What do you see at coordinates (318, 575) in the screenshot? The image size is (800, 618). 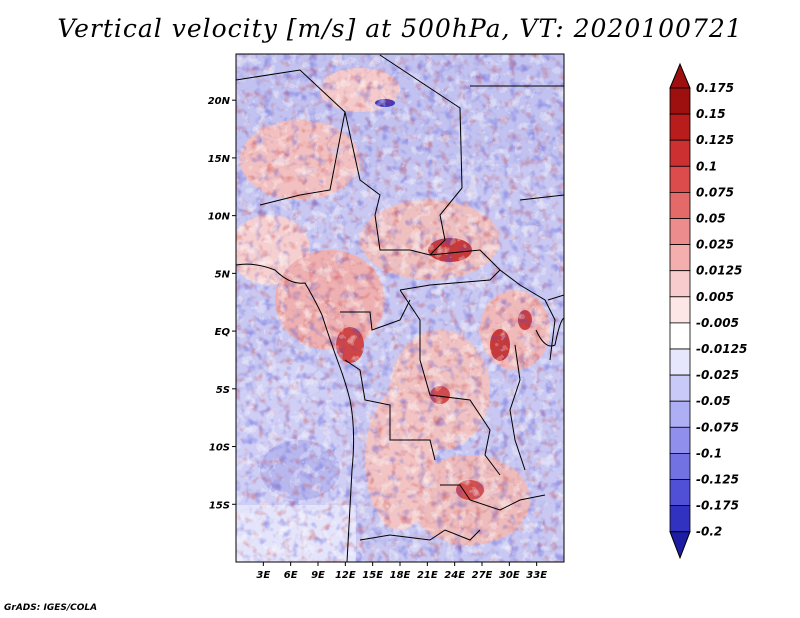 I see `x-tick-label: 9E` at bounding box center [318, 575].